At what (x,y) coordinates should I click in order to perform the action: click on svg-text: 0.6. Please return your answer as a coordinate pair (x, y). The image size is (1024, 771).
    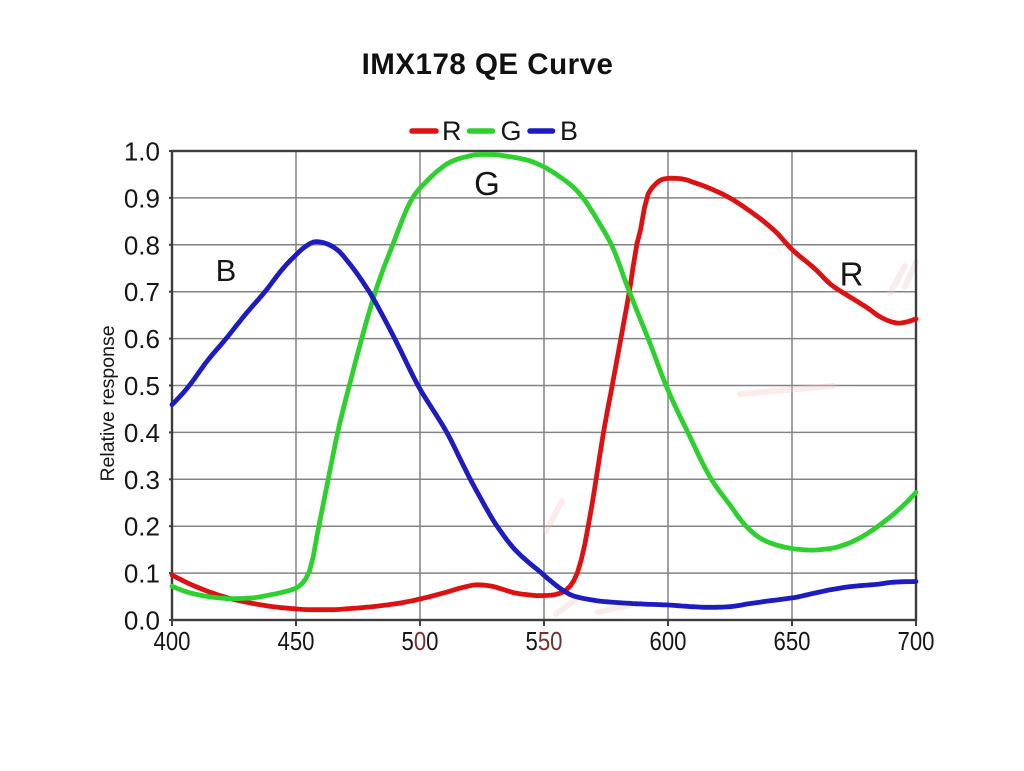
    Looking at the image, I should click on (142, 339).